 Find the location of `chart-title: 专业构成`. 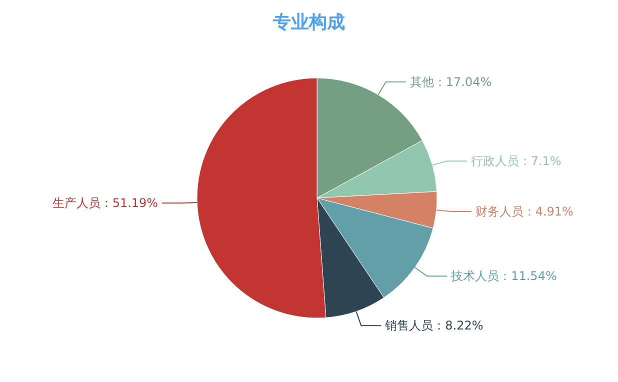

chart-title: 专业构成 is located at coordinates (308, 22).